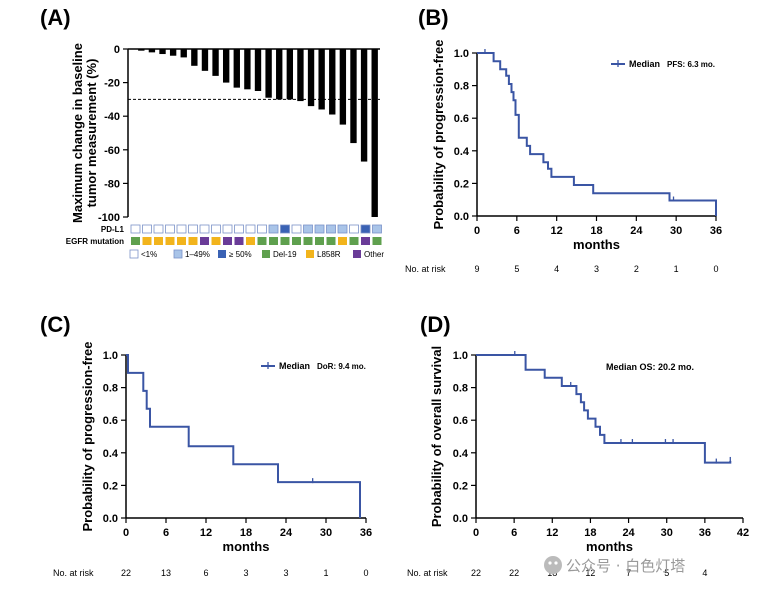  I want to click on risk-count: 6, so click(205, 573).